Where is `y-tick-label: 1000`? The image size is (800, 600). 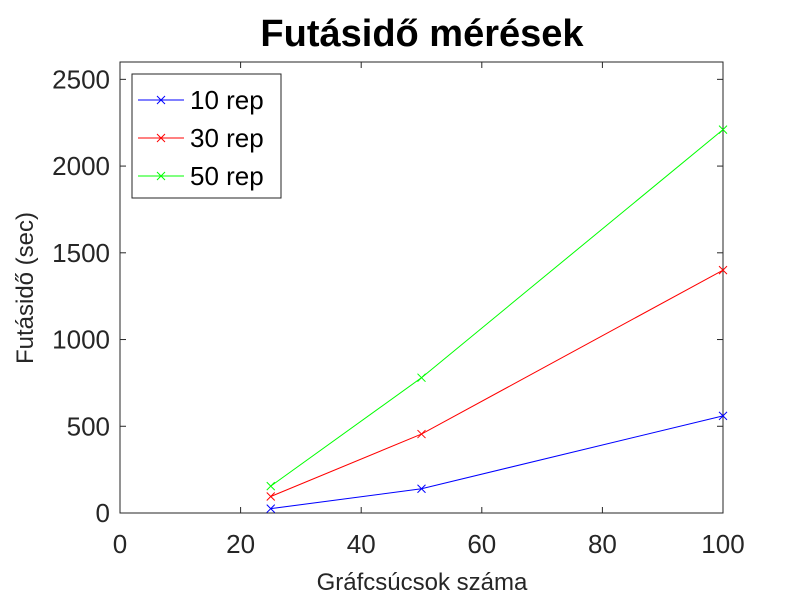 y-tick-label: 1000 is located at coordinates (81, 340).